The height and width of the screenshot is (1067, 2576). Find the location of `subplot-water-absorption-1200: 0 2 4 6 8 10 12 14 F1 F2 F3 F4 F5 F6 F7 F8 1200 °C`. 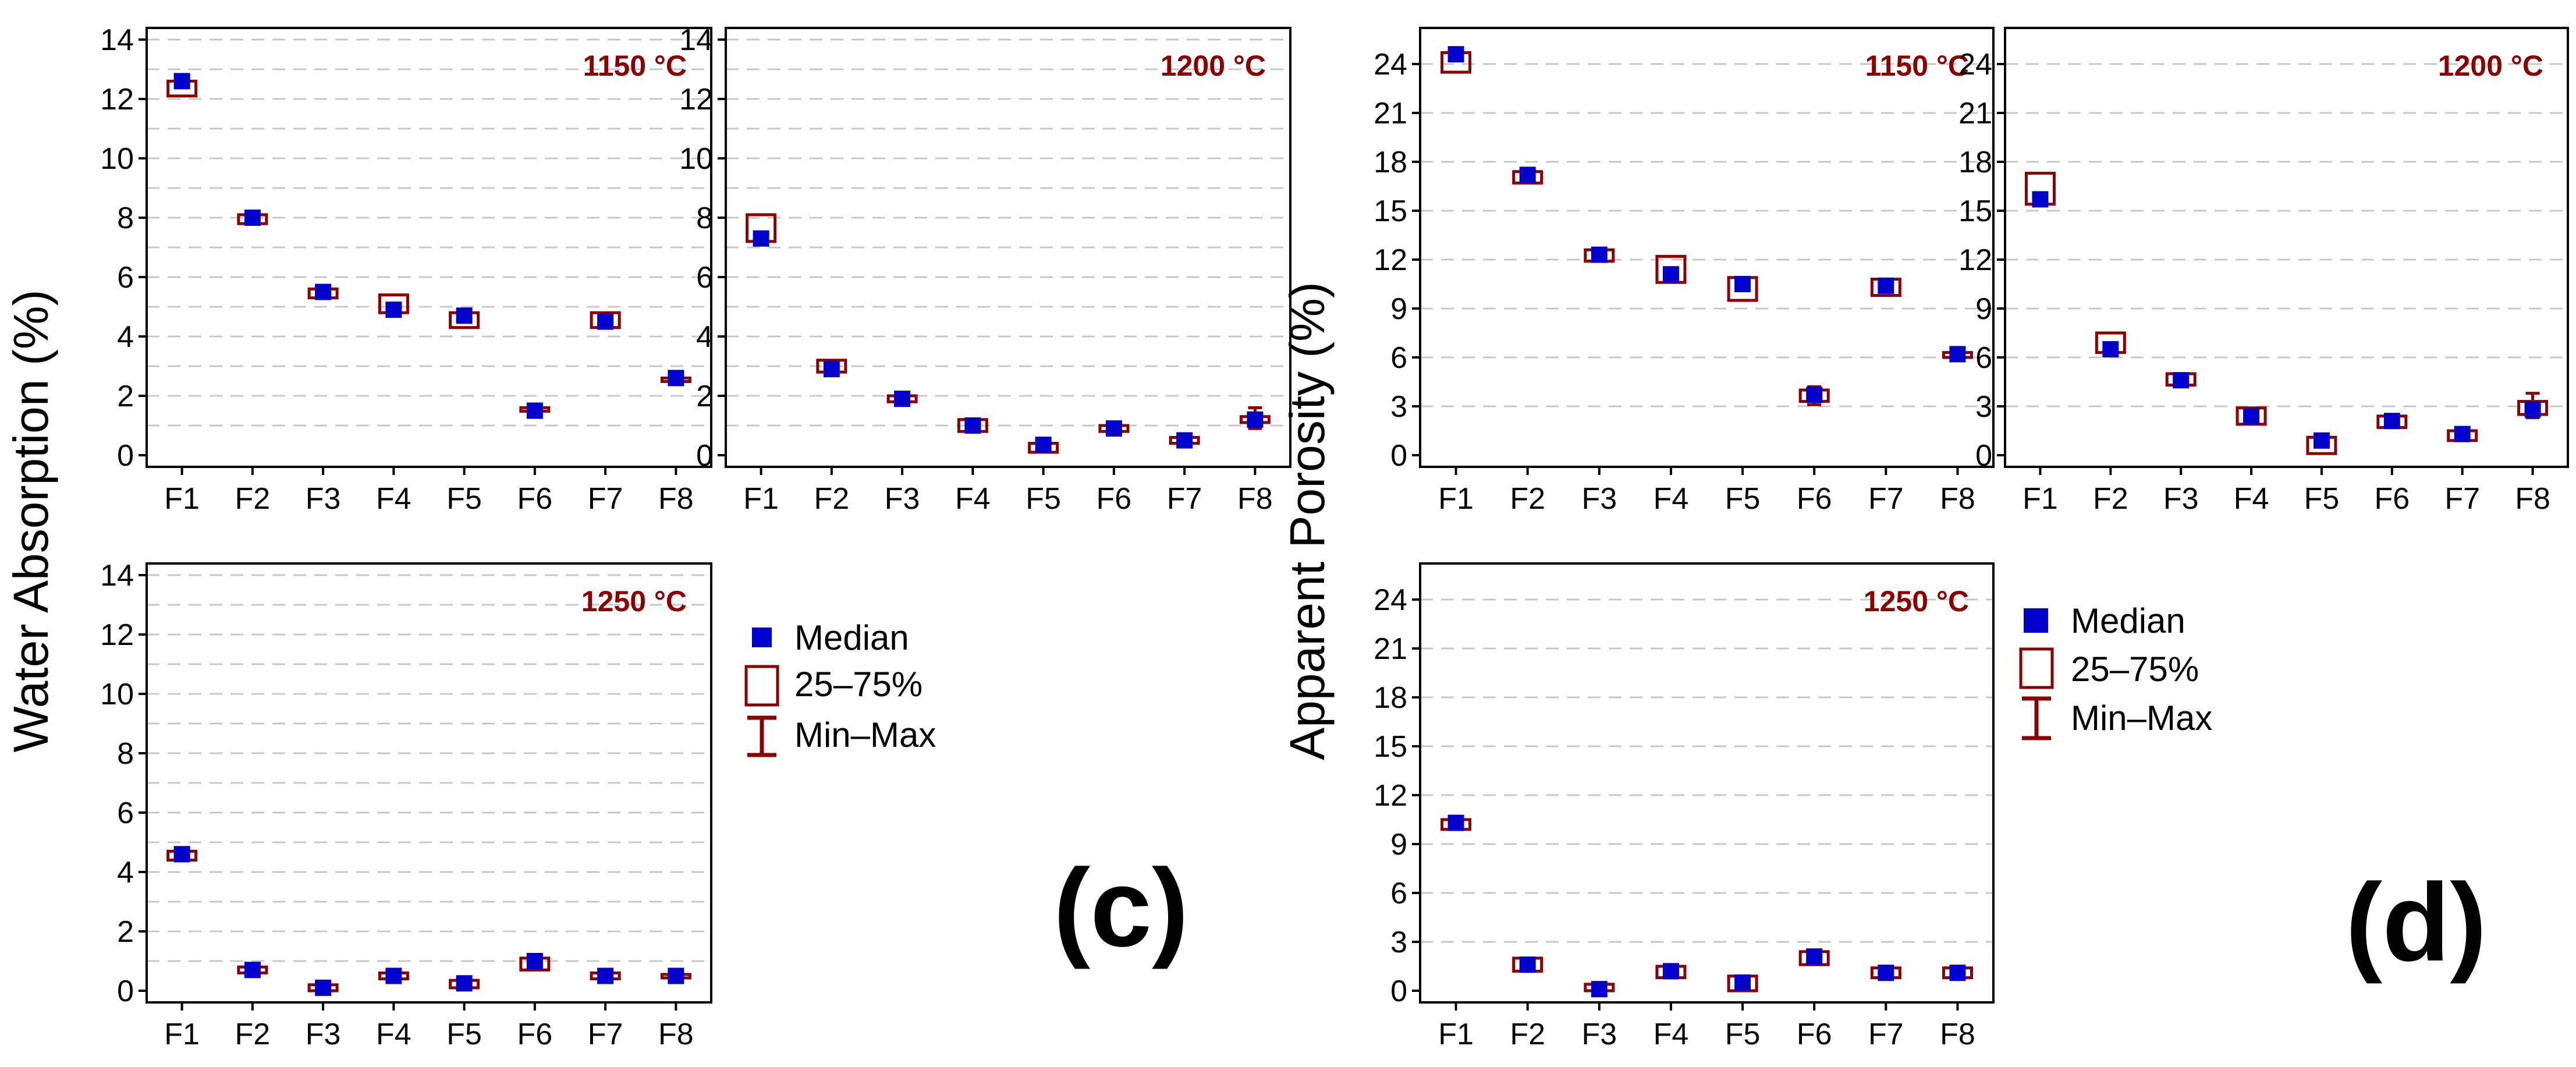

subplot-water-absorption-1200: 0 2 4 6 8 10 12 14 F1 F2 F3 F4 F5 F6 F7 F8 1200 °C is located at coordinates (985, 269).